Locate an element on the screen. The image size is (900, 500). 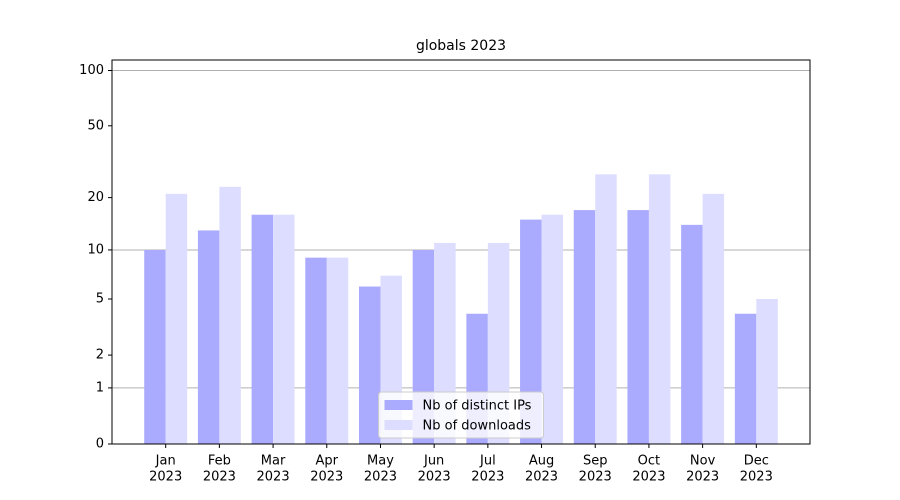
x-tick-label: May is located at coordinates (380, 461).